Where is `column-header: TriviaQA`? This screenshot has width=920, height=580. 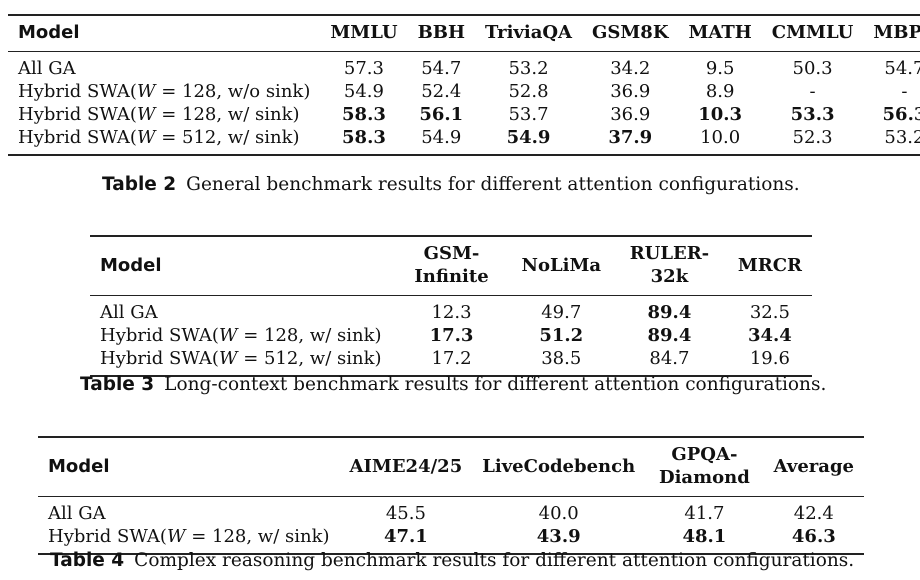
column-header: TriviaQA is located at coordinates (529, 32).